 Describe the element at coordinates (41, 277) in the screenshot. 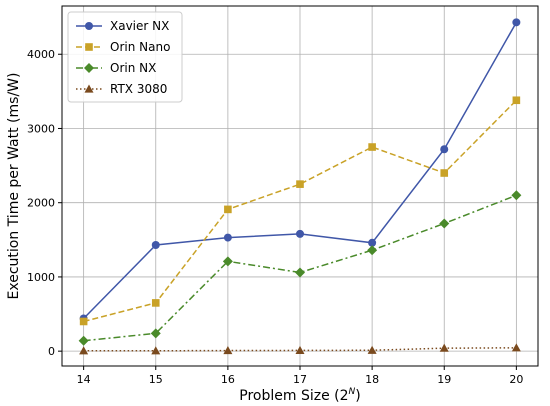

I see `y-tick-label: 1000` at that location.